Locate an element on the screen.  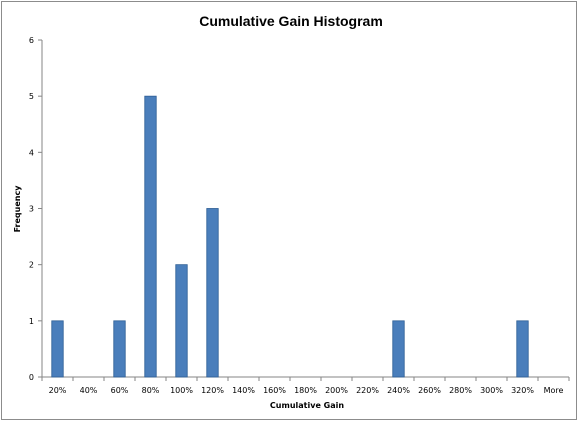
chart-title: Cumulative Gain Histogram is located at coordinates (291, 21).